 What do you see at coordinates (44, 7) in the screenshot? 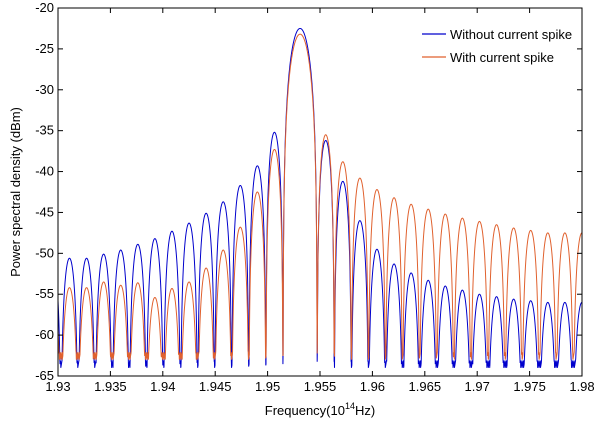
I see `y-tick-label: -20` at bounding box center [44, 7].